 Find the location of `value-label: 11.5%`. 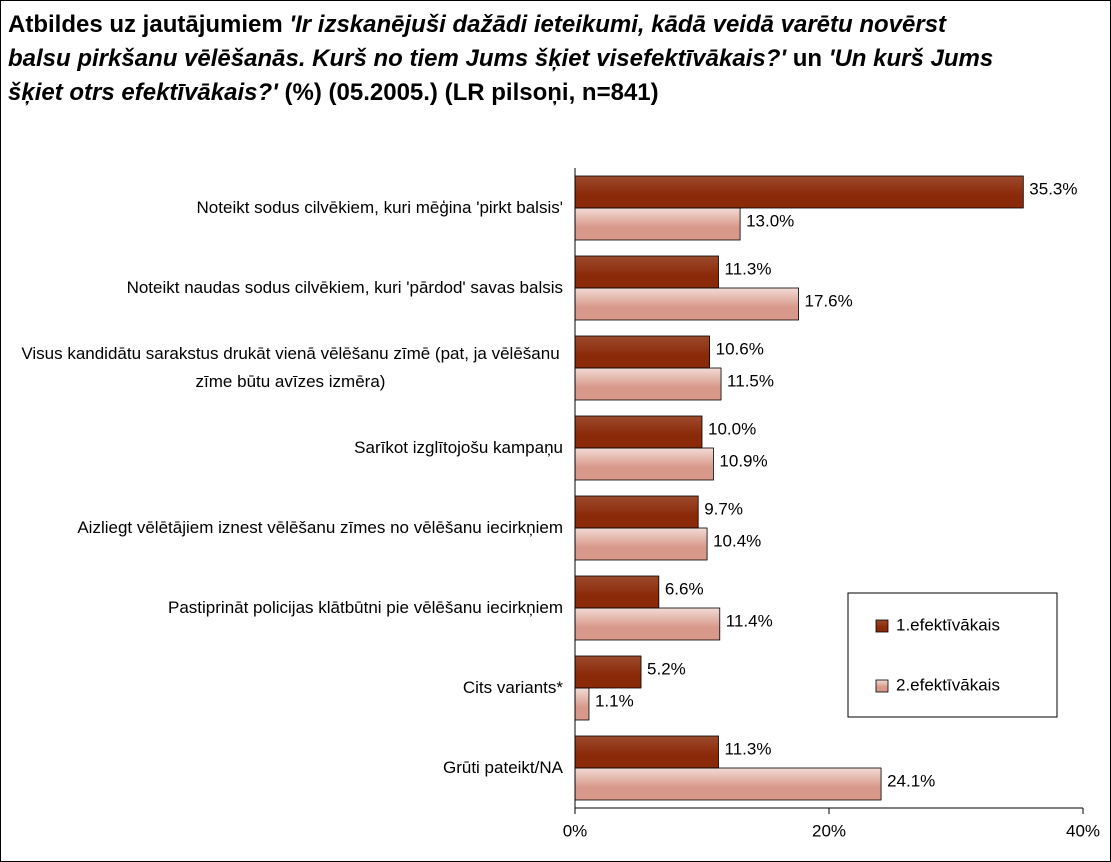

value-label: 11.5% is located at coordinates (750, 380).